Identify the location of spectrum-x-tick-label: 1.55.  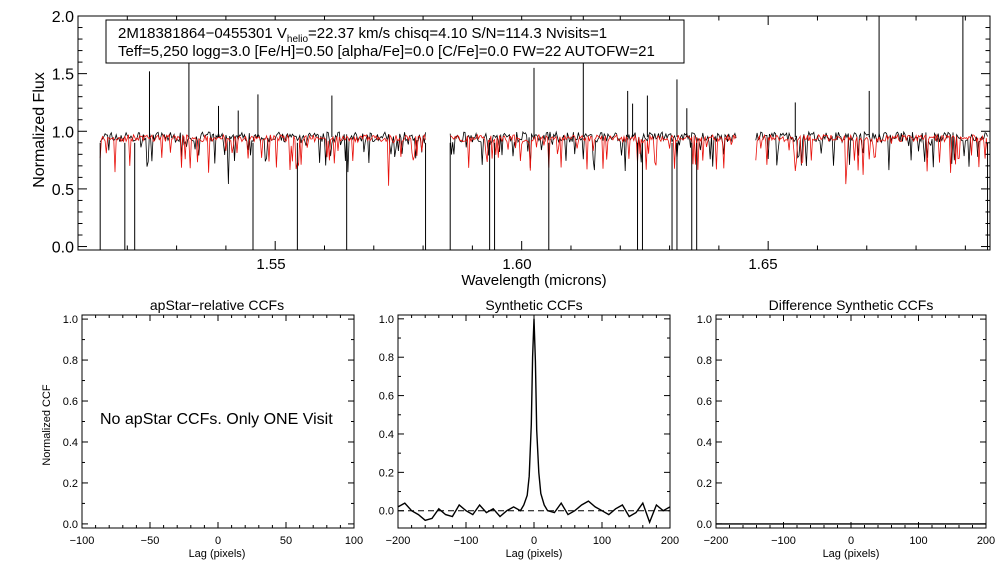
(270, 264).